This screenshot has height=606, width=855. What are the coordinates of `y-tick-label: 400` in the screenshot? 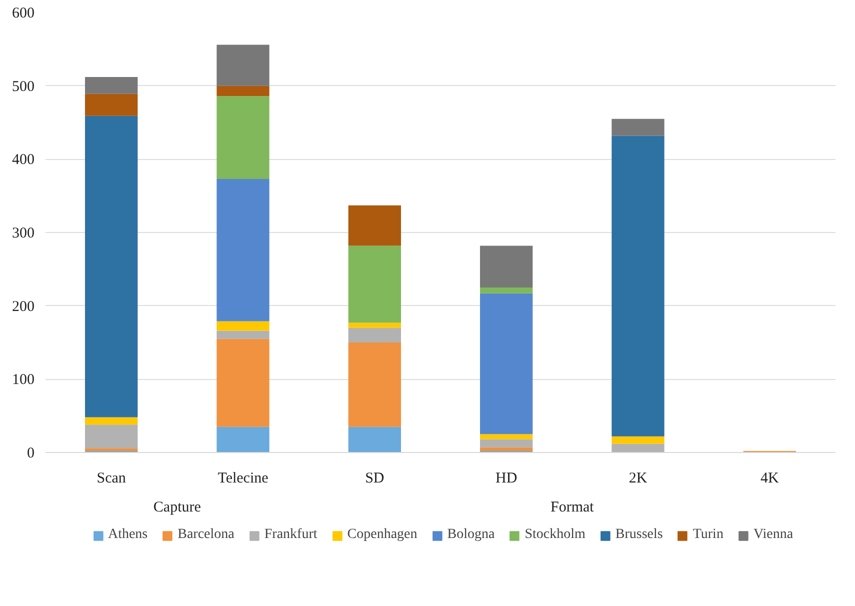 It's located at (23, 160).